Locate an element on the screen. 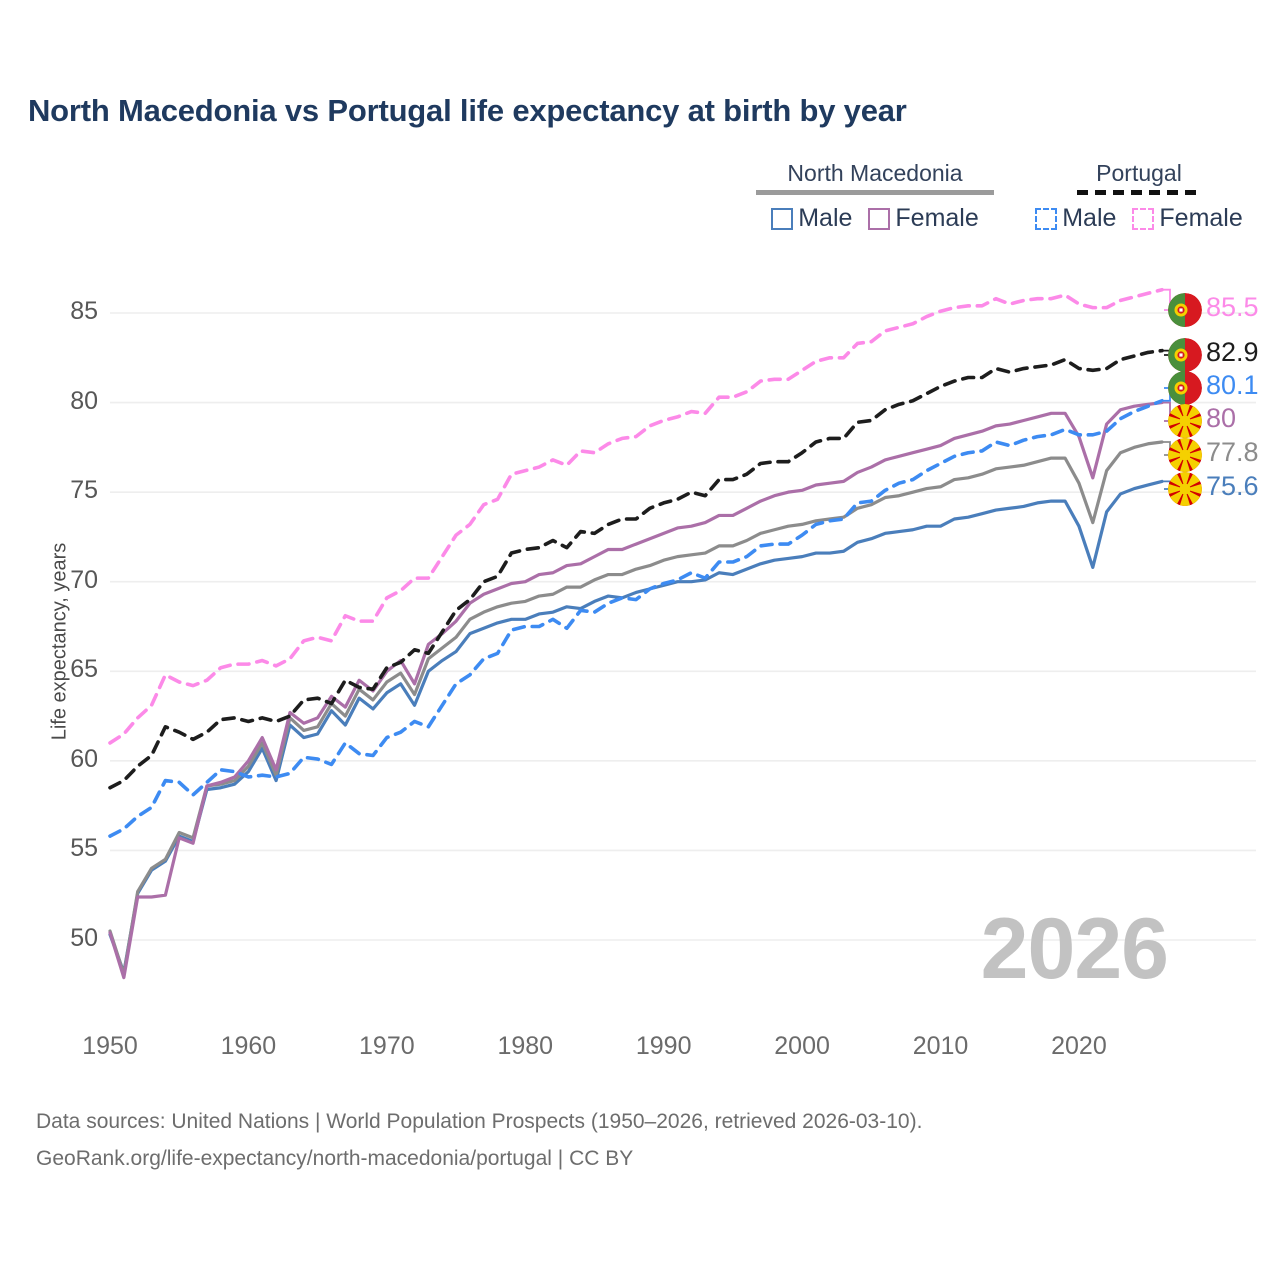  legend-label-prt-male: Male is located at coordinates (1089, 218).